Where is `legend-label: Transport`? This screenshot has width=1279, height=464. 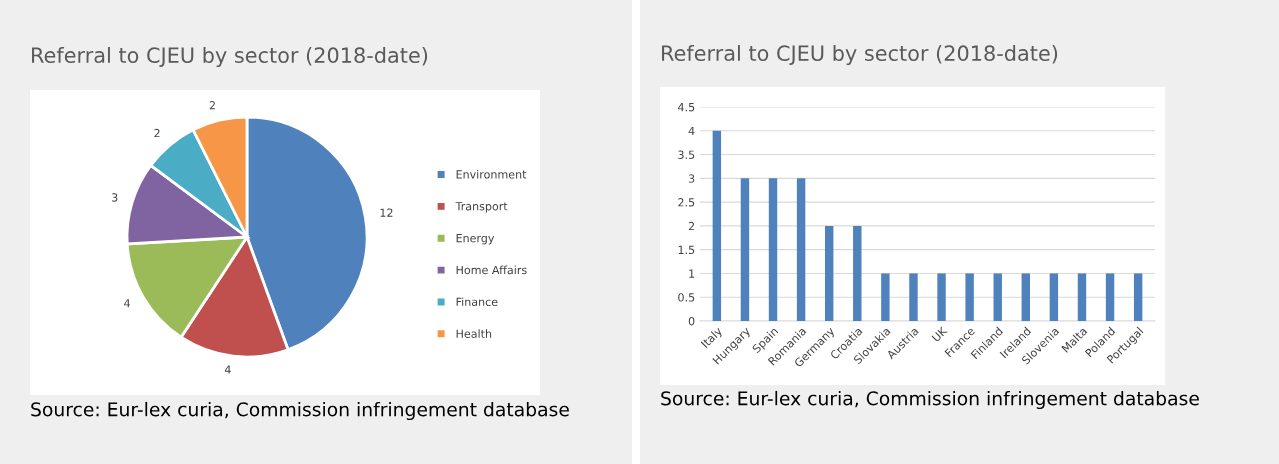
legend-label: Transport is located at coordinates (481, 207).